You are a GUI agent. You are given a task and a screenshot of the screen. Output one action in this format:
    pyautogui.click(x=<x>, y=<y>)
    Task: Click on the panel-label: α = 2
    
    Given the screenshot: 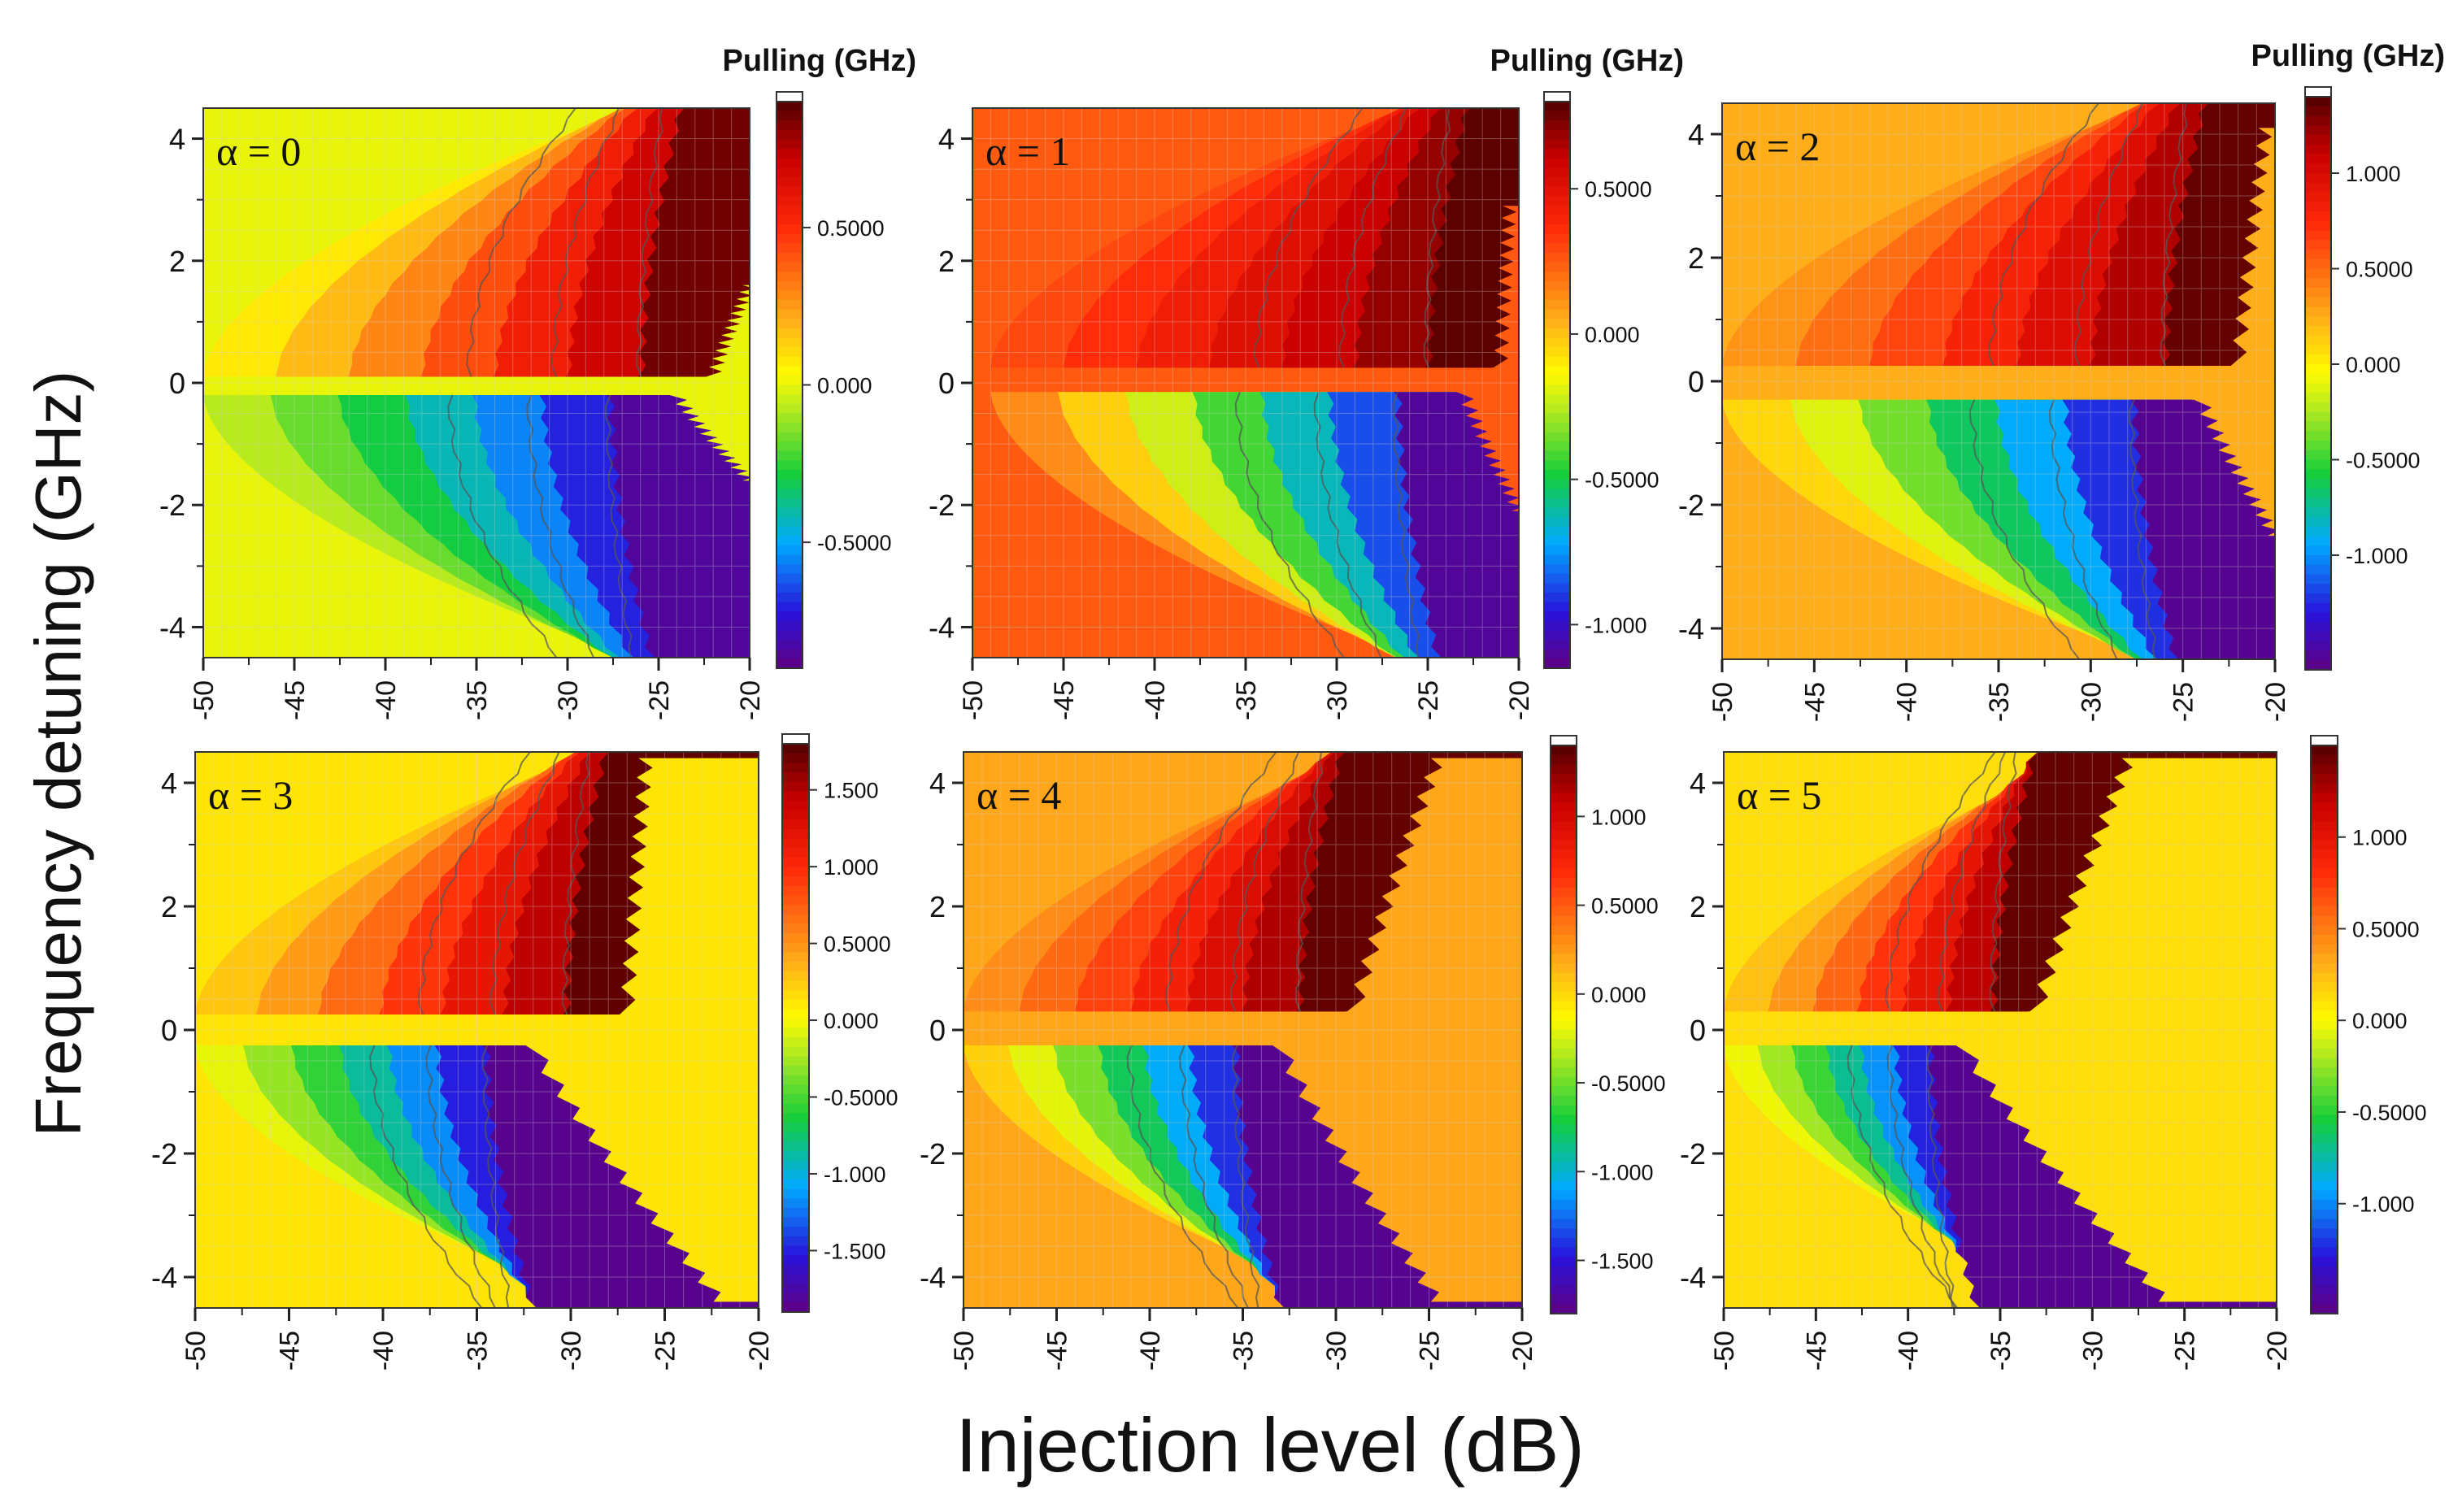 What is the action you would take?
    pyautogui.click(x=1777, y=146)
    